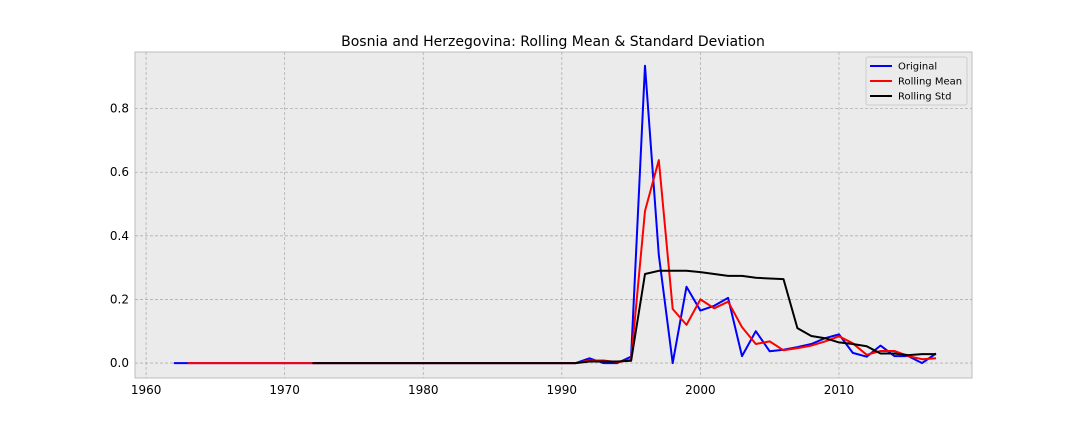  What do you see at coordinates (839, 390) in the screenshot?
I see `x-tick-label: 2010` at bounding box center [839, 390].